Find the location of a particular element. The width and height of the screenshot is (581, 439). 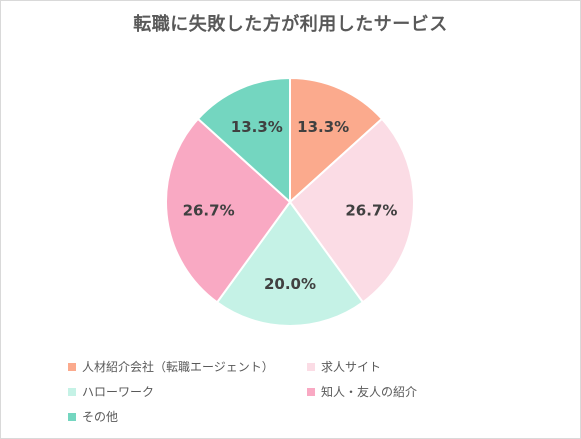

slice-label-3: 20.0% is located at coordinates (290, 284).